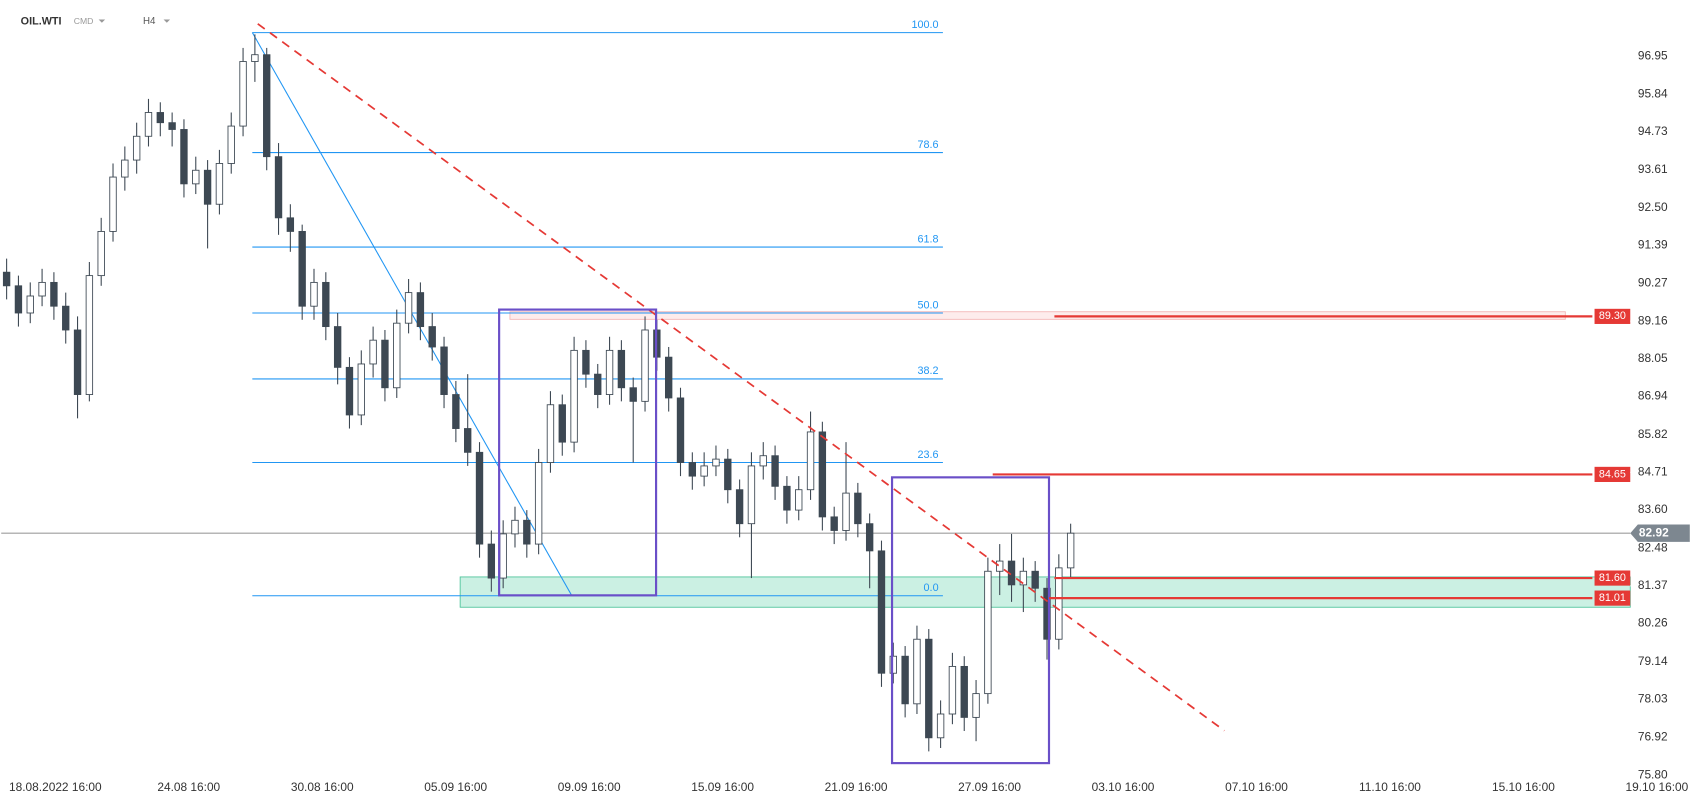 This screenshot has height=806, width=1691. I want to click on x-tick-label: 15.10 16:00, so click(1523, 787).